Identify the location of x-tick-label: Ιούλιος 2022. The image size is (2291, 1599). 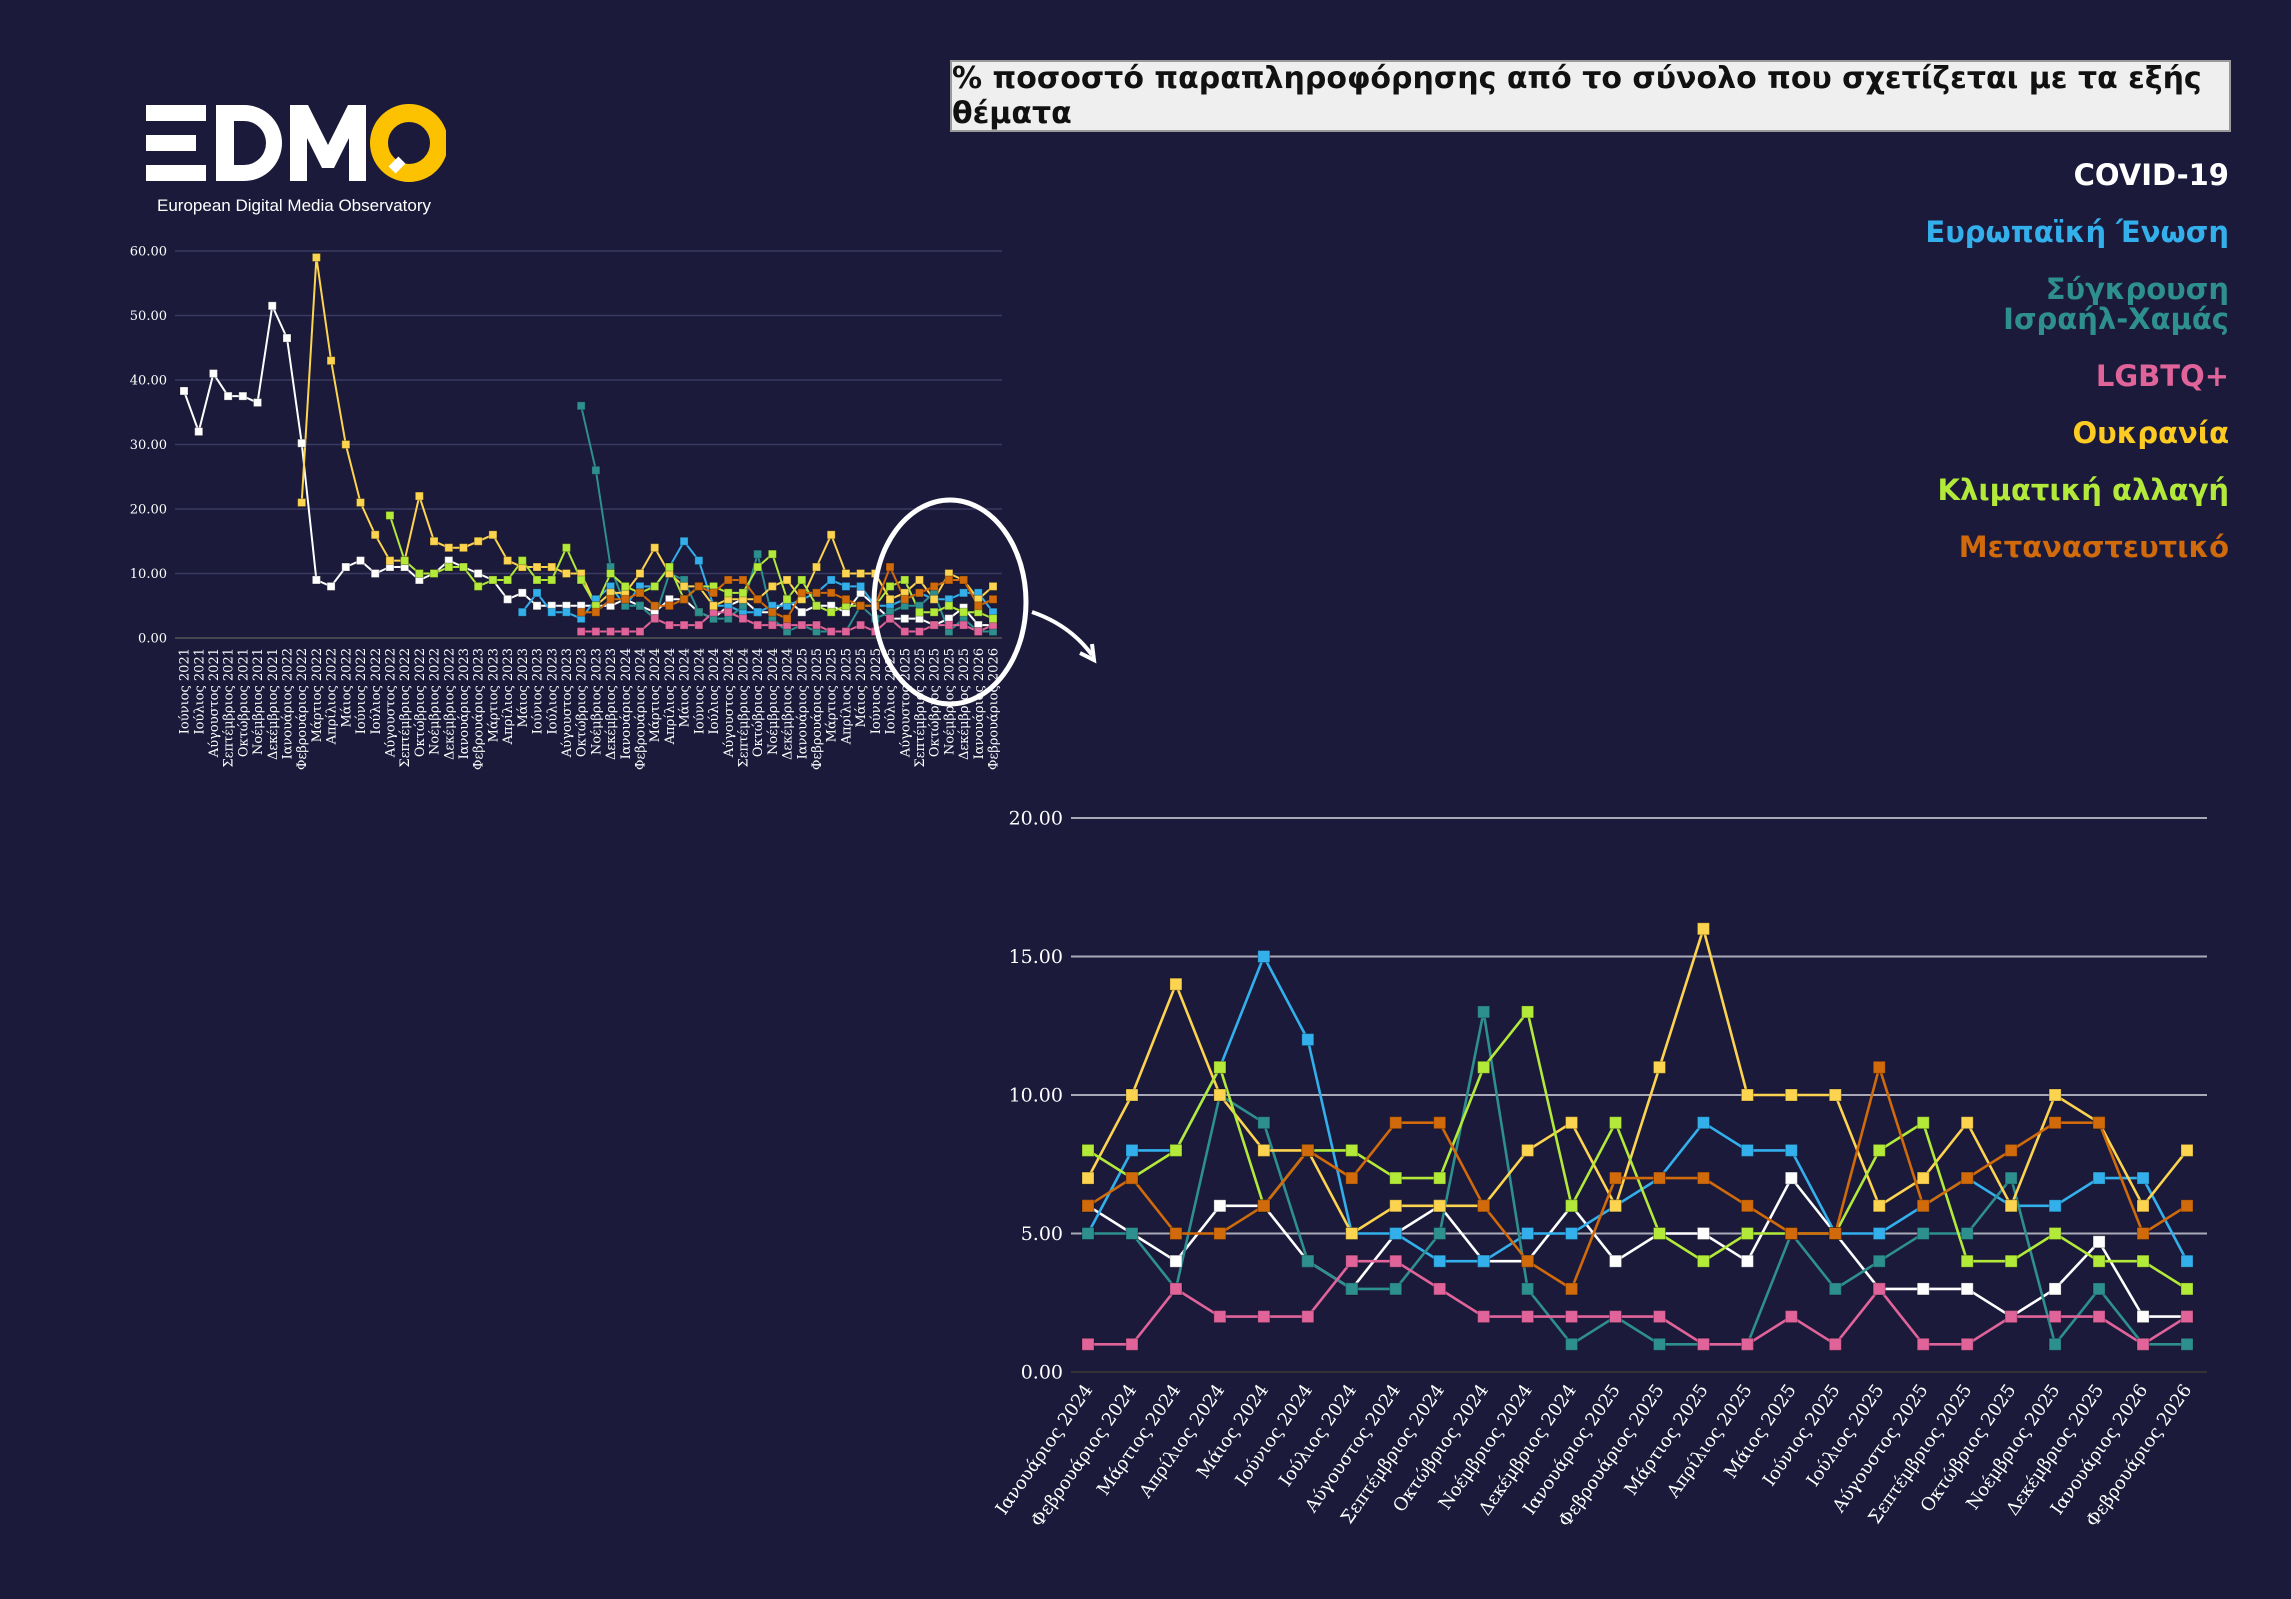
(376, 691).